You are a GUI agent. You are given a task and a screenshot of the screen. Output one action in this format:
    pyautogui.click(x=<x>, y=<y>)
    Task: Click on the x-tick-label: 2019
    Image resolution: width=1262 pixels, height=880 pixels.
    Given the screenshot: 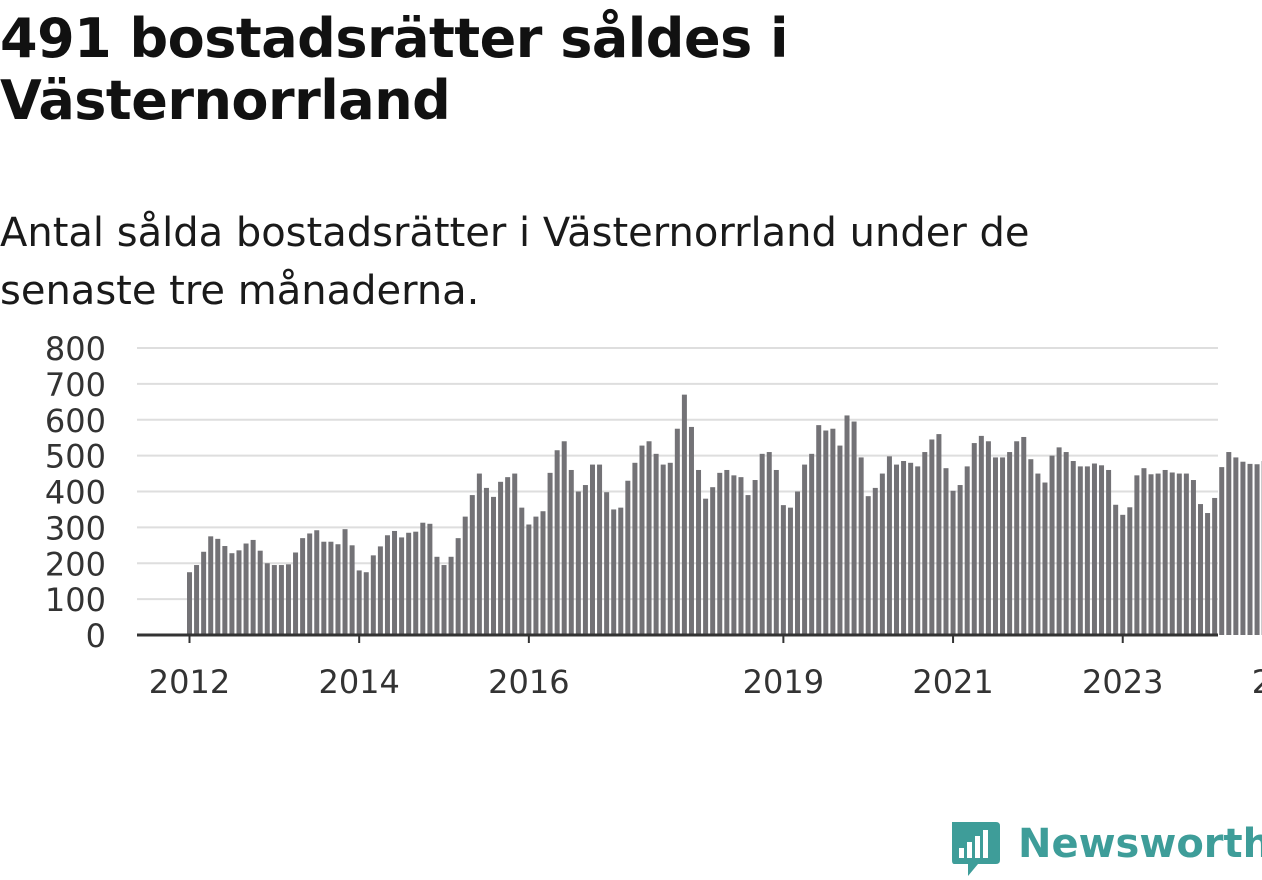 What is the action you would take?
    pyautogui.click(x=783, y=681)
    